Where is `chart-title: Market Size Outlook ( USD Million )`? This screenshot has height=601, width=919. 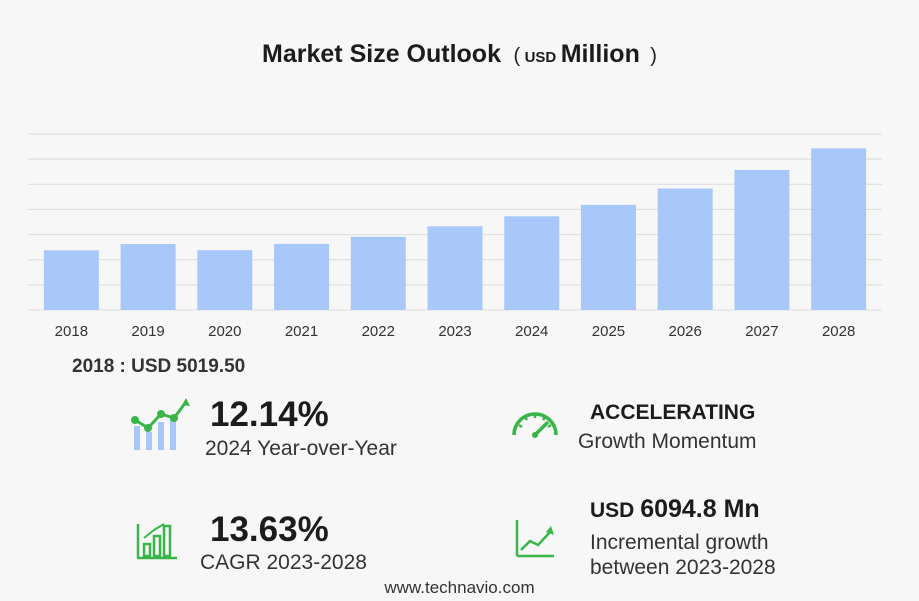
chart-title: Market Size Outlook ( USD Million ) is located at coordinates (459, 54).